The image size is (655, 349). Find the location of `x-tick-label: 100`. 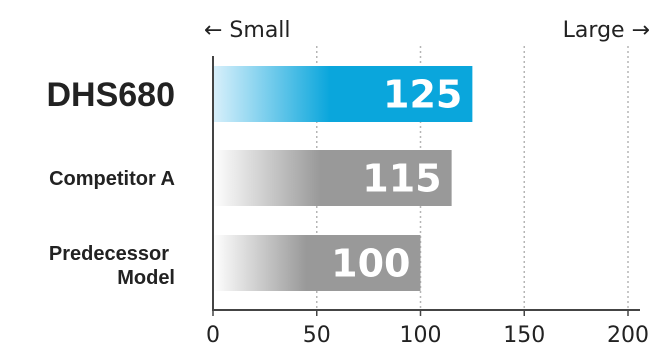

x-tick-label: 100 is located at coordinates (421, 335).